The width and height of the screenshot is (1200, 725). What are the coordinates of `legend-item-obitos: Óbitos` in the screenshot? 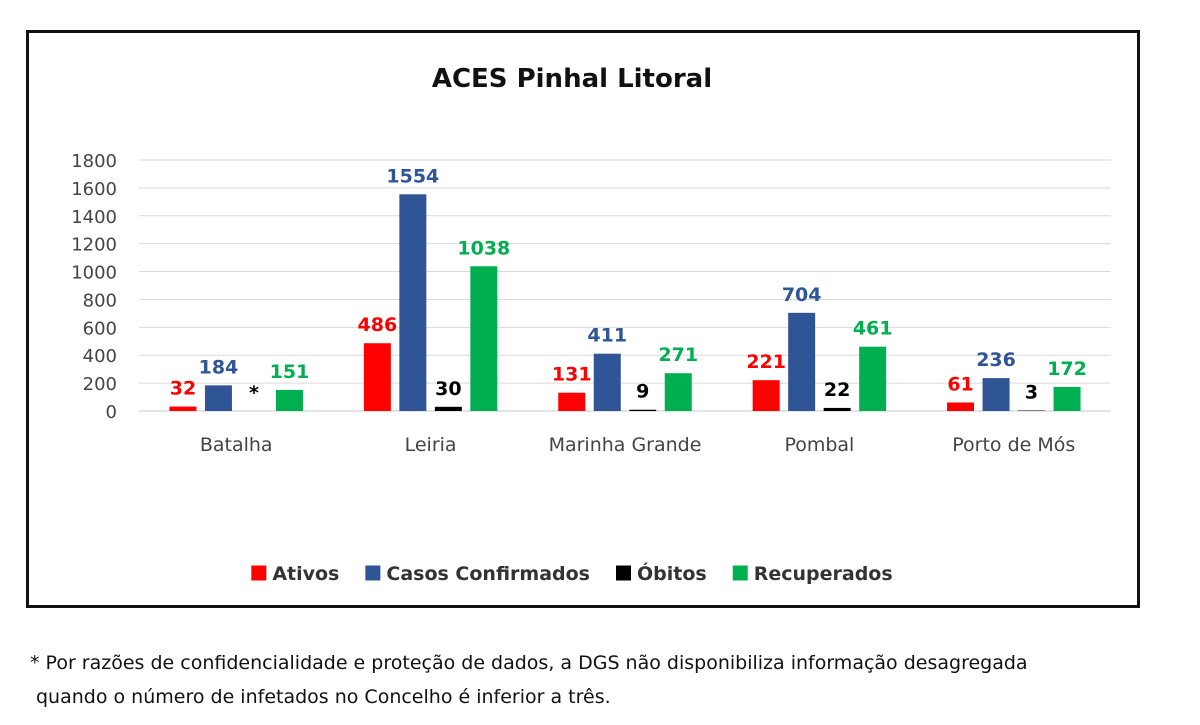 It's located at (661, 573).